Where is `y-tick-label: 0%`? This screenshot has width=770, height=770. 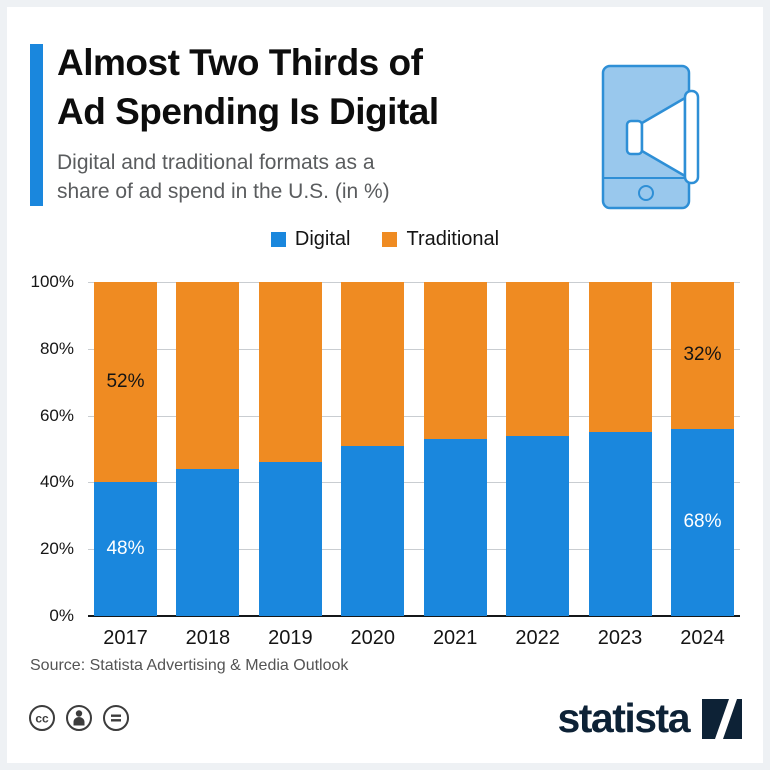
y-tick-label: 0% is located at coordinates (61, 615).